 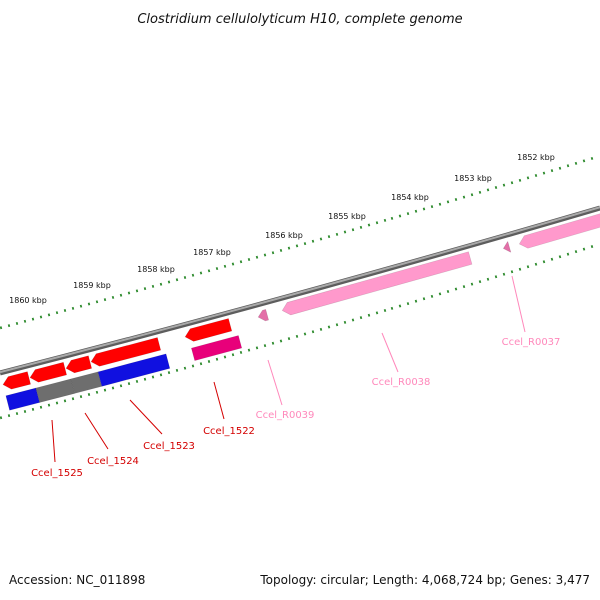 I want to click on tick-label: 1855 kbp, so click(x=347, y=216).